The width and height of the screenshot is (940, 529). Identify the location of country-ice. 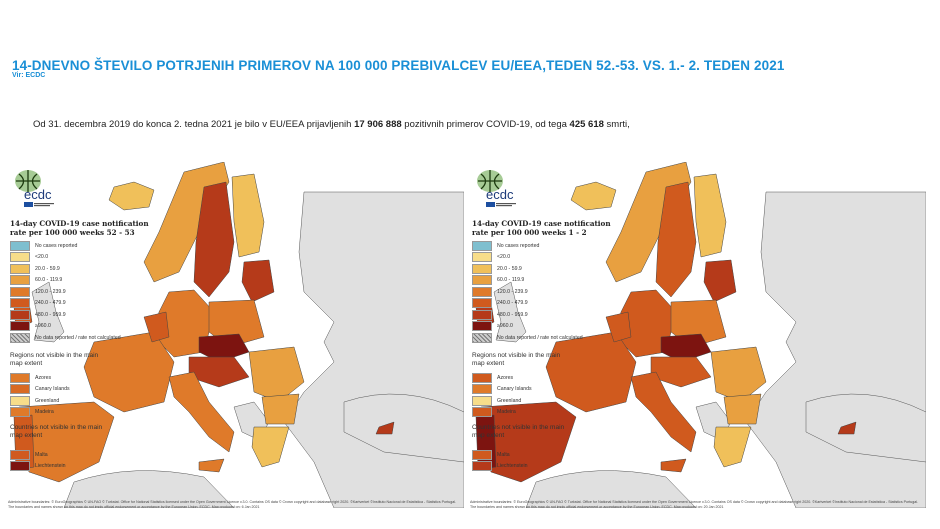
(131, 196).